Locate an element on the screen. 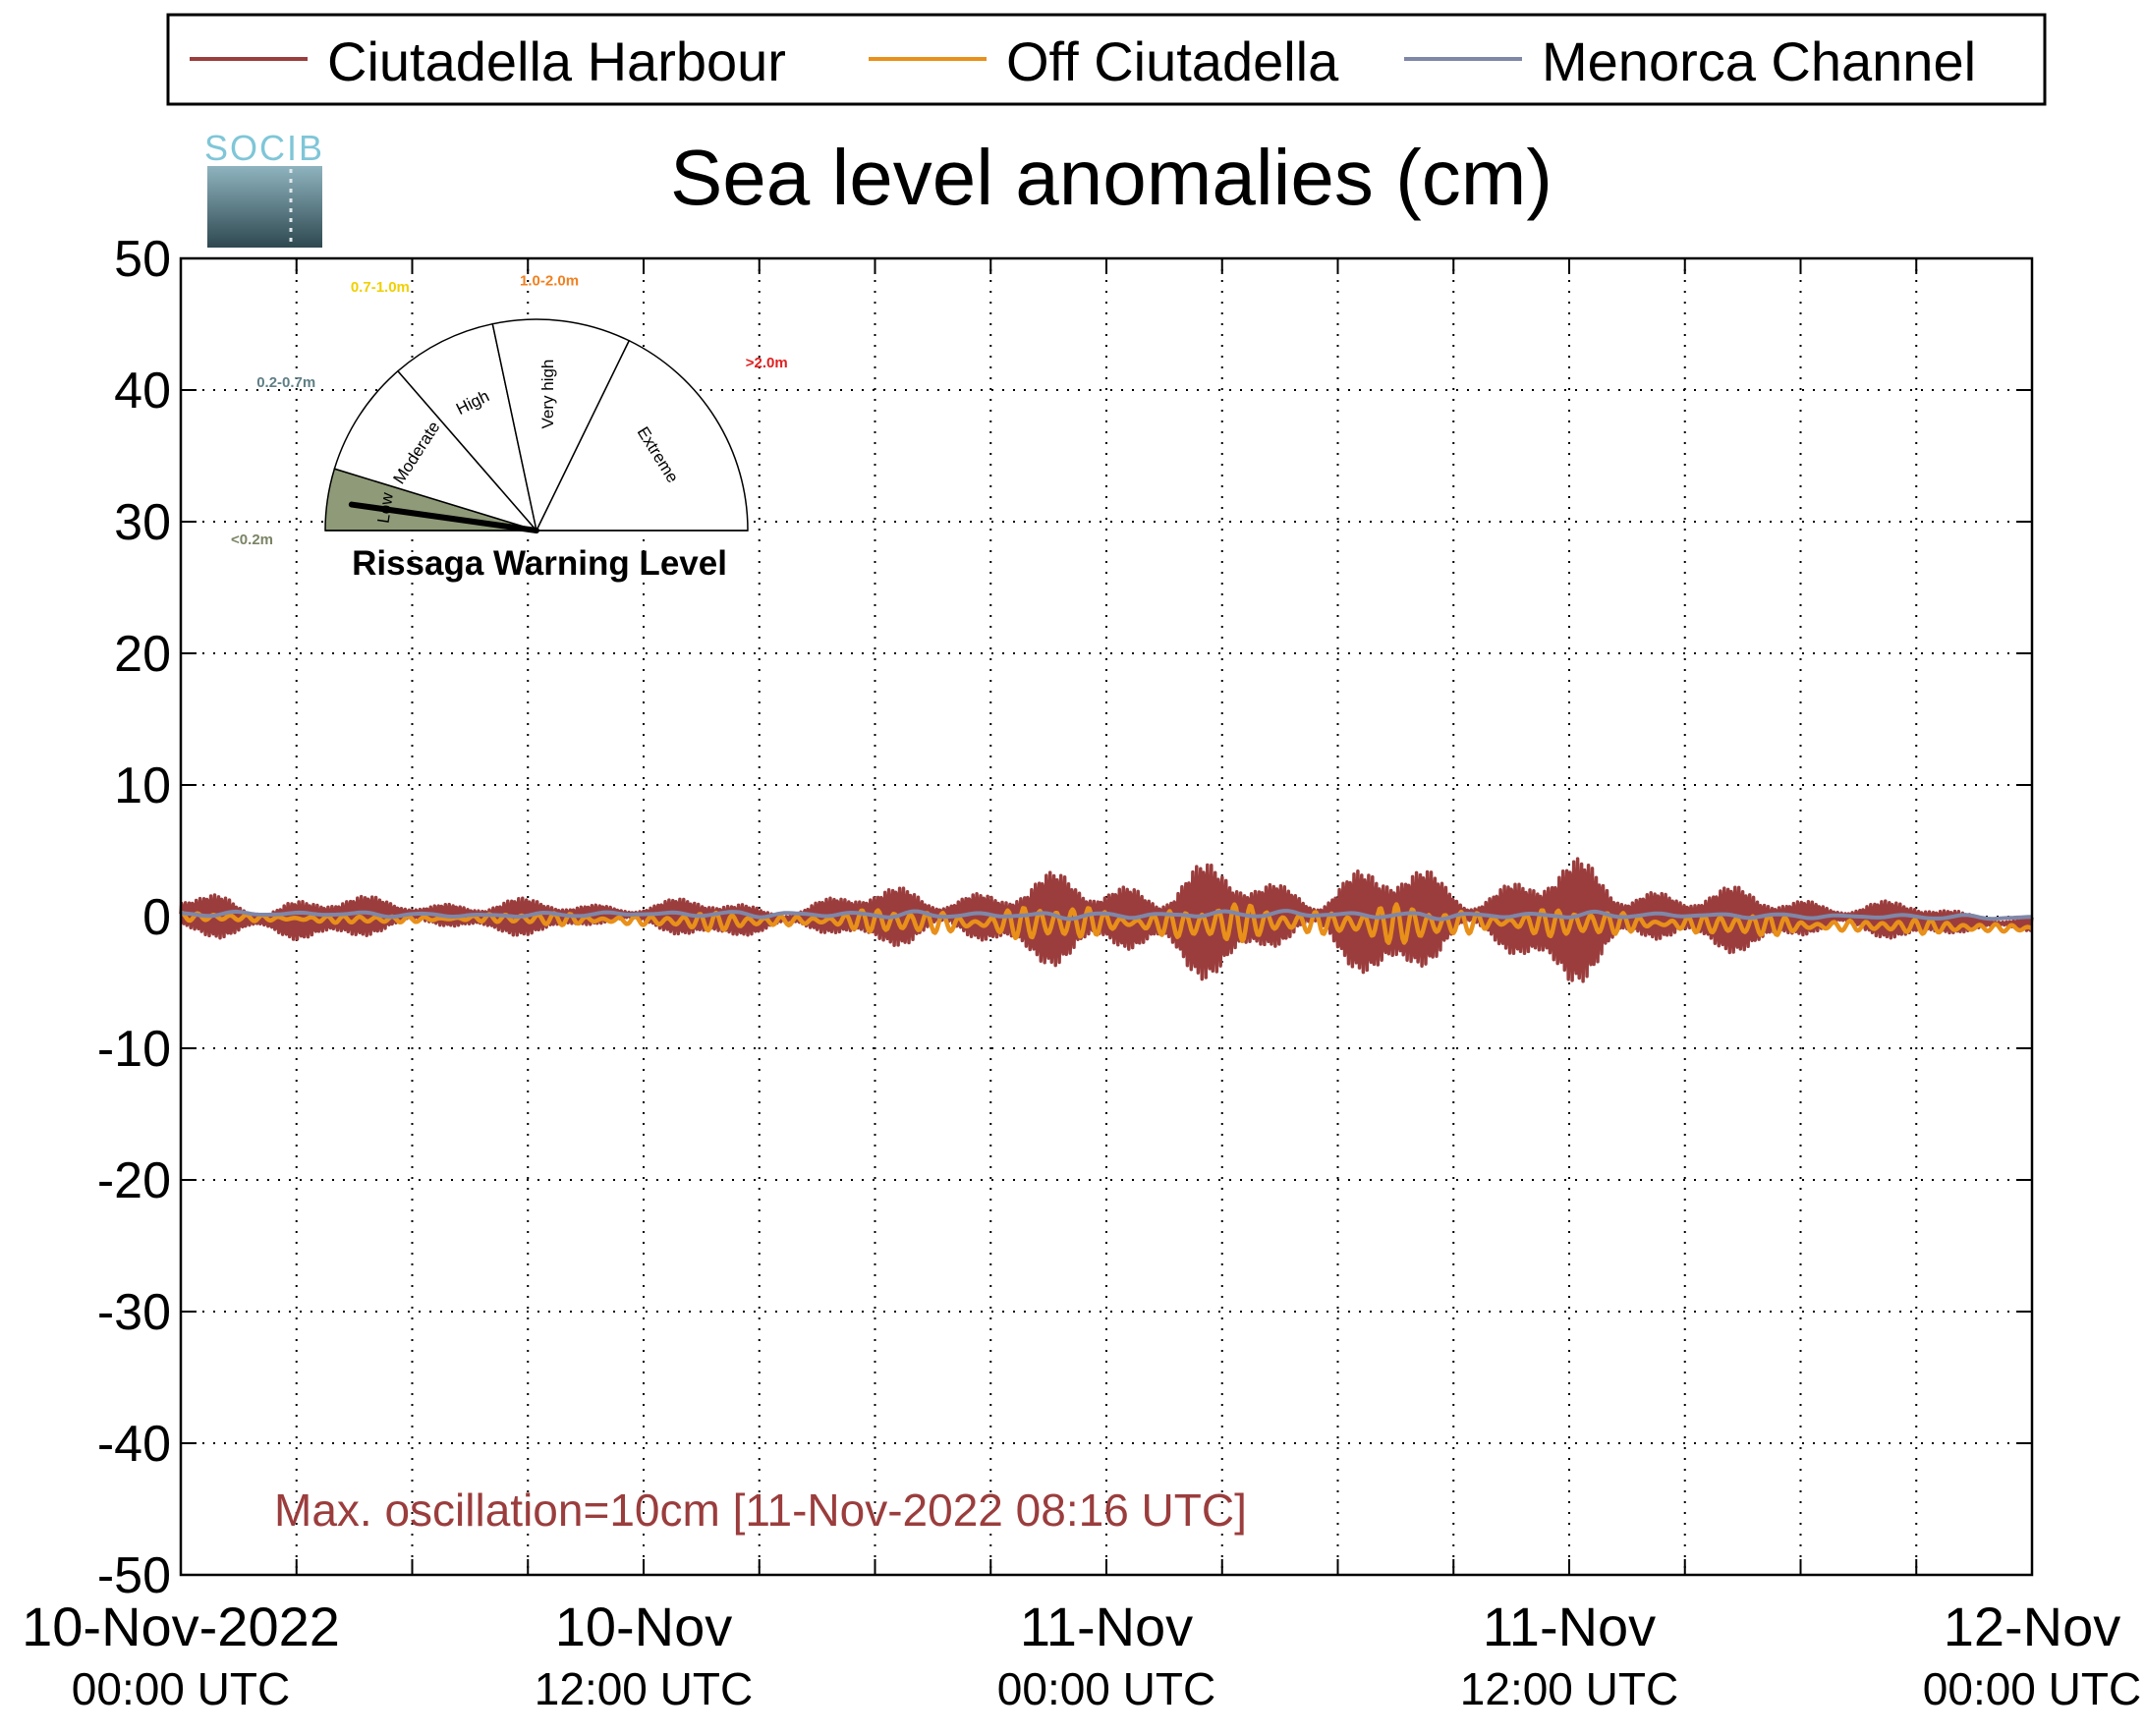  gauge-range-label: >2.0m is located at coordinates (767, 363).